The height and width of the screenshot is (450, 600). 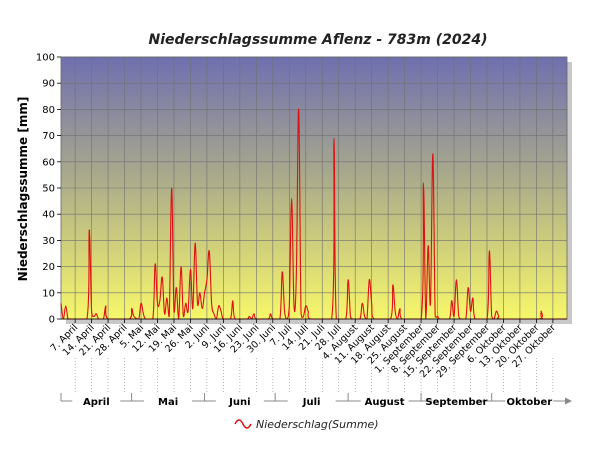 I want to click on month-label: Juli, so click(x=311, y=402).